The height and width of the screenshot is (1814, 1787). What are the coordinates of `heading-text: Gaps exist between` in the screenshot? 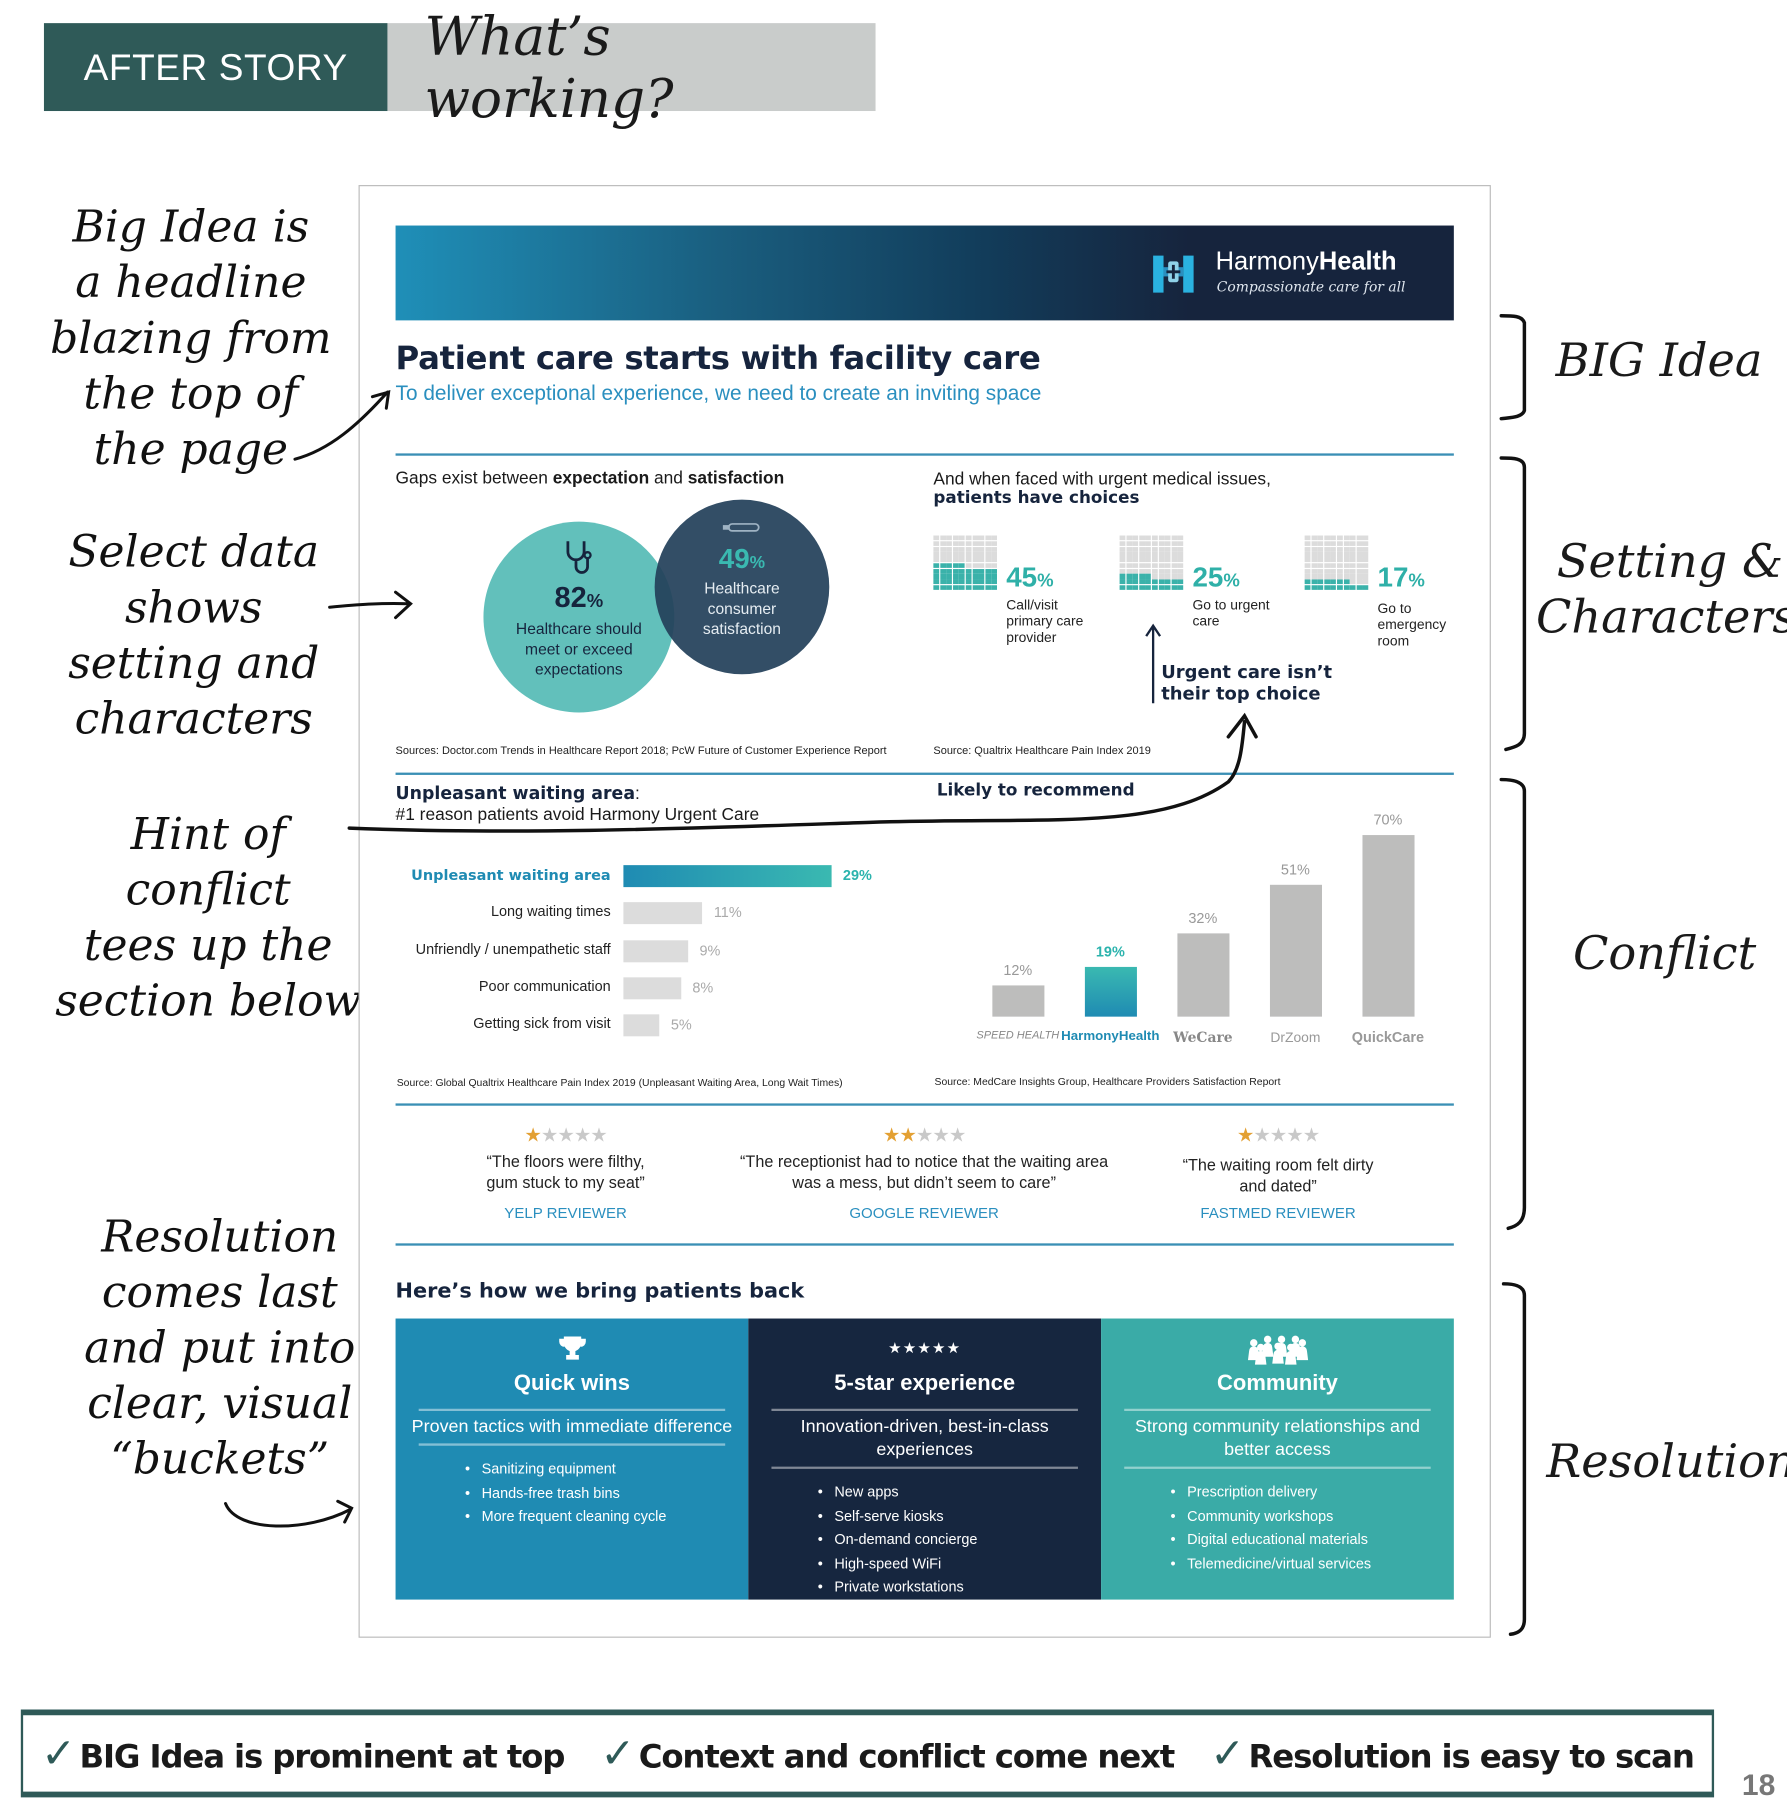 It's located at (474, 478).